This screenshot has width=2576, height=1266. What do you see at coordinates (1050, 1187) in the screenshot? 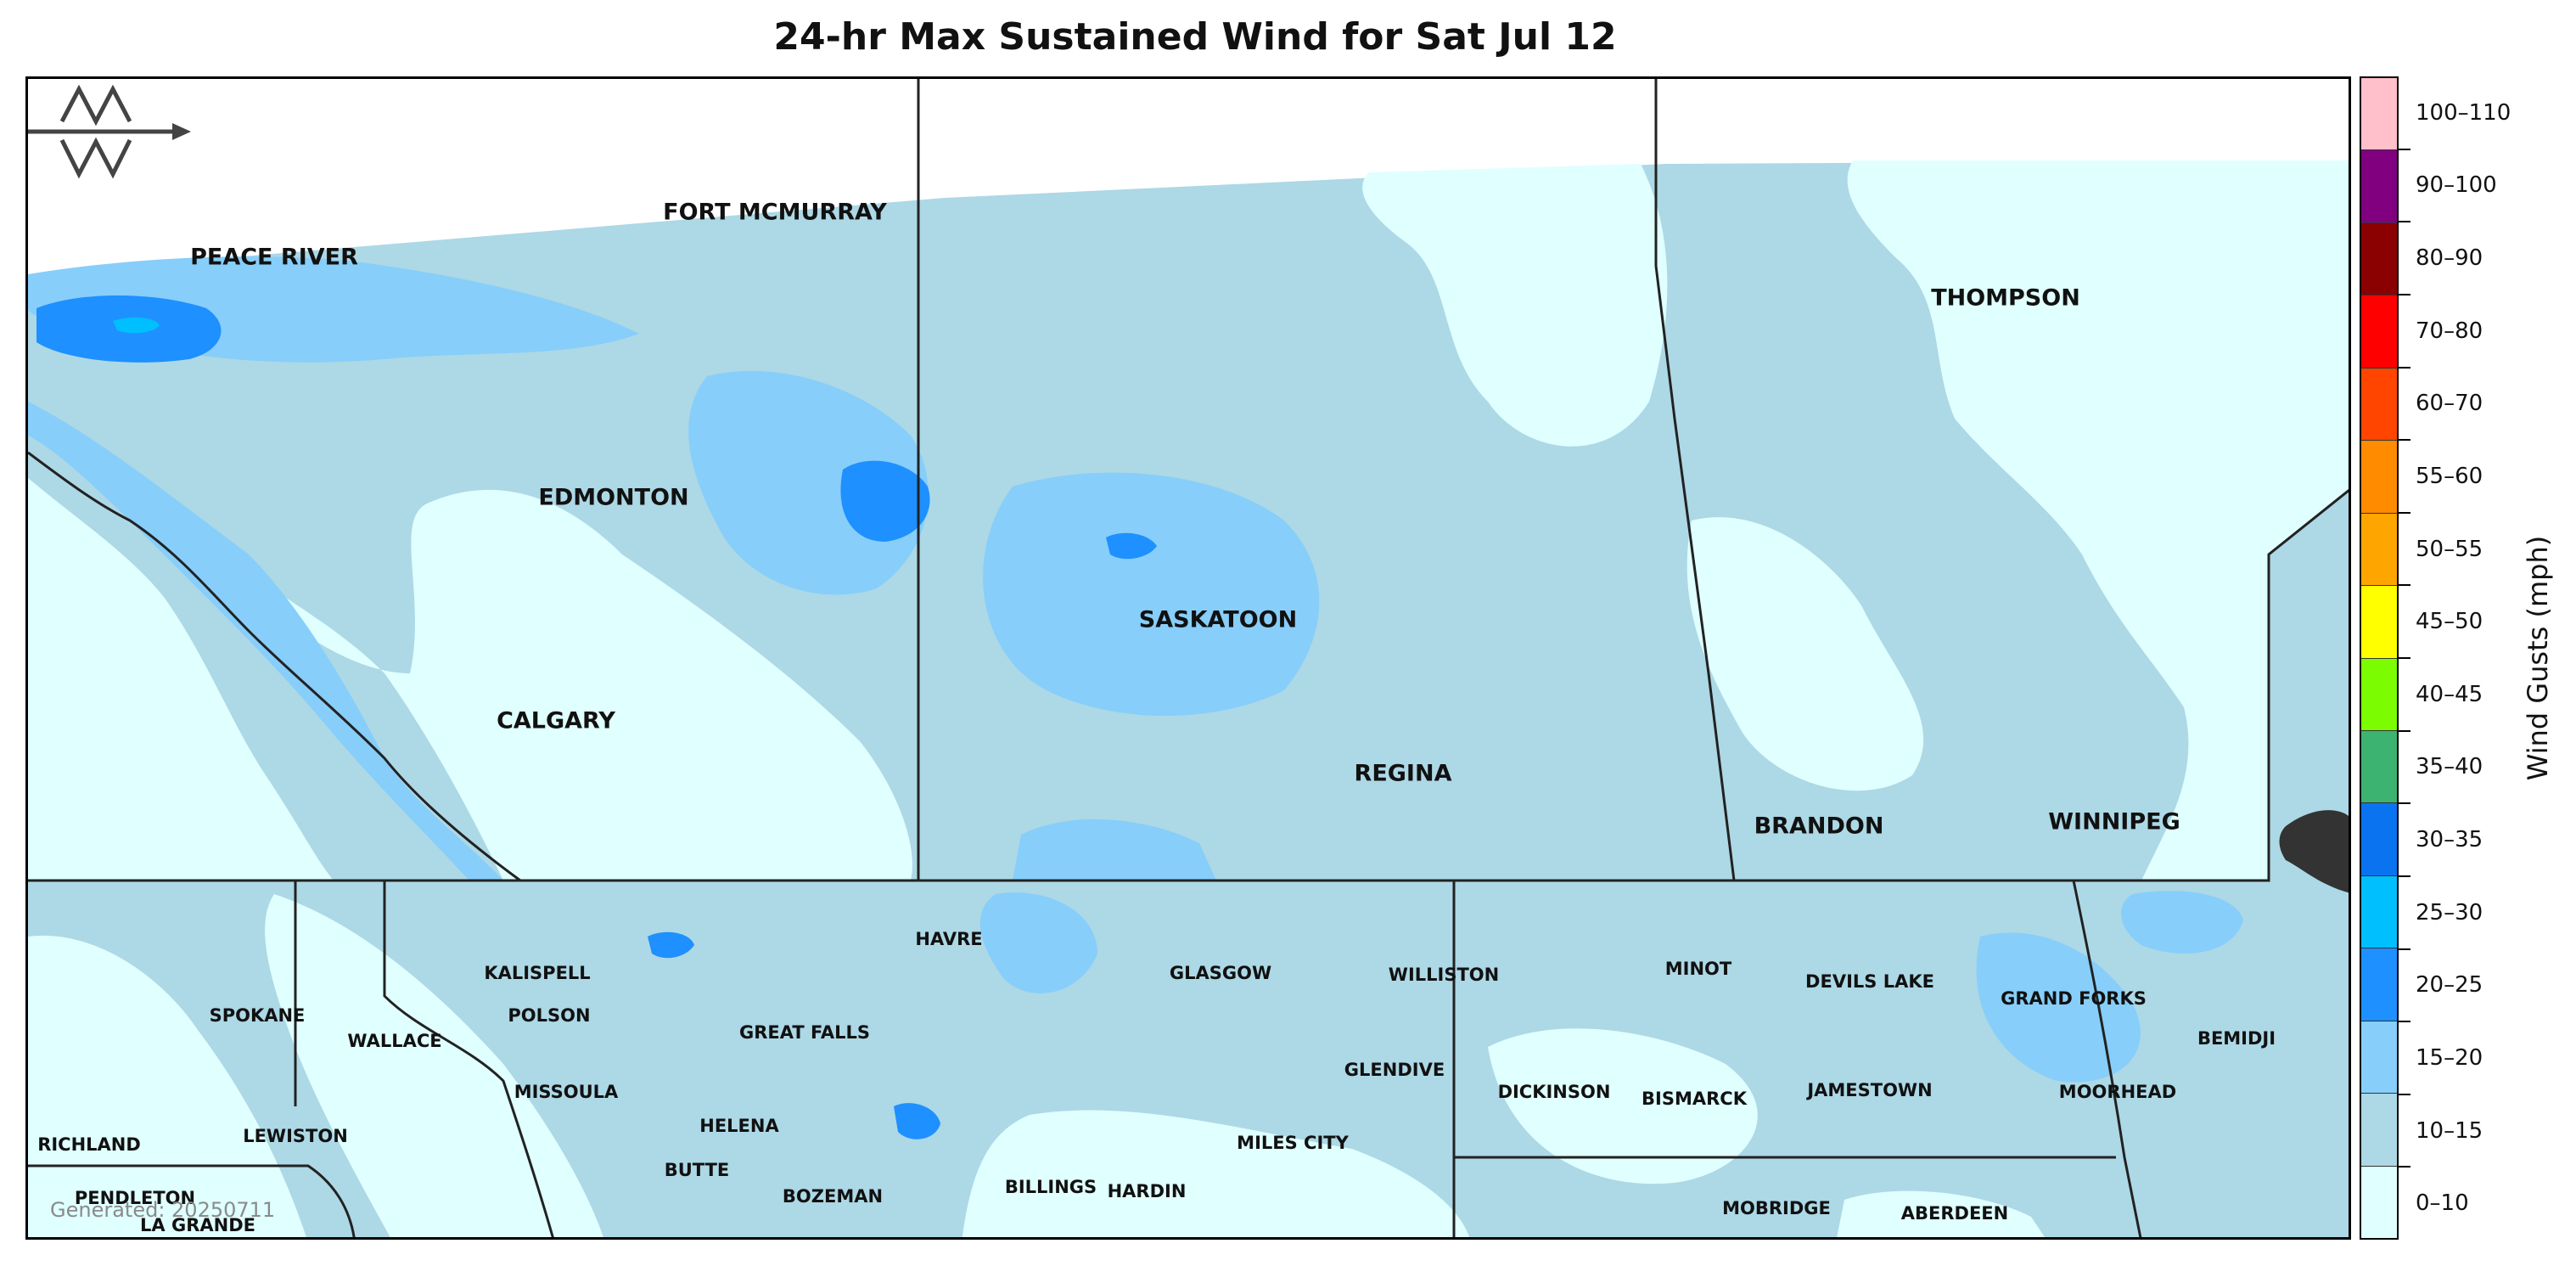
I see `city-label: BILLINGS` at bounding box center [1050, 1187].